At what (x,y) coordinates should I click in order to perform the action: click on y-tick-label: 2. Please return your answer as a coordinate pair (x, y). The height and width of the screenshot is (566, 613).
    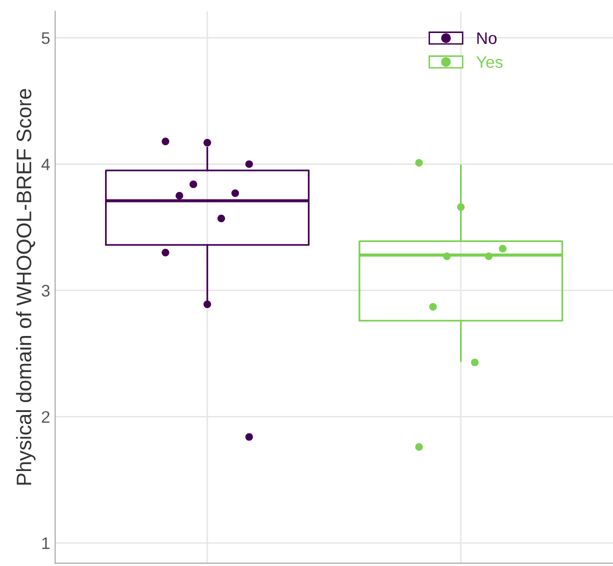
    Looking at the image, I should click on (46, 417).